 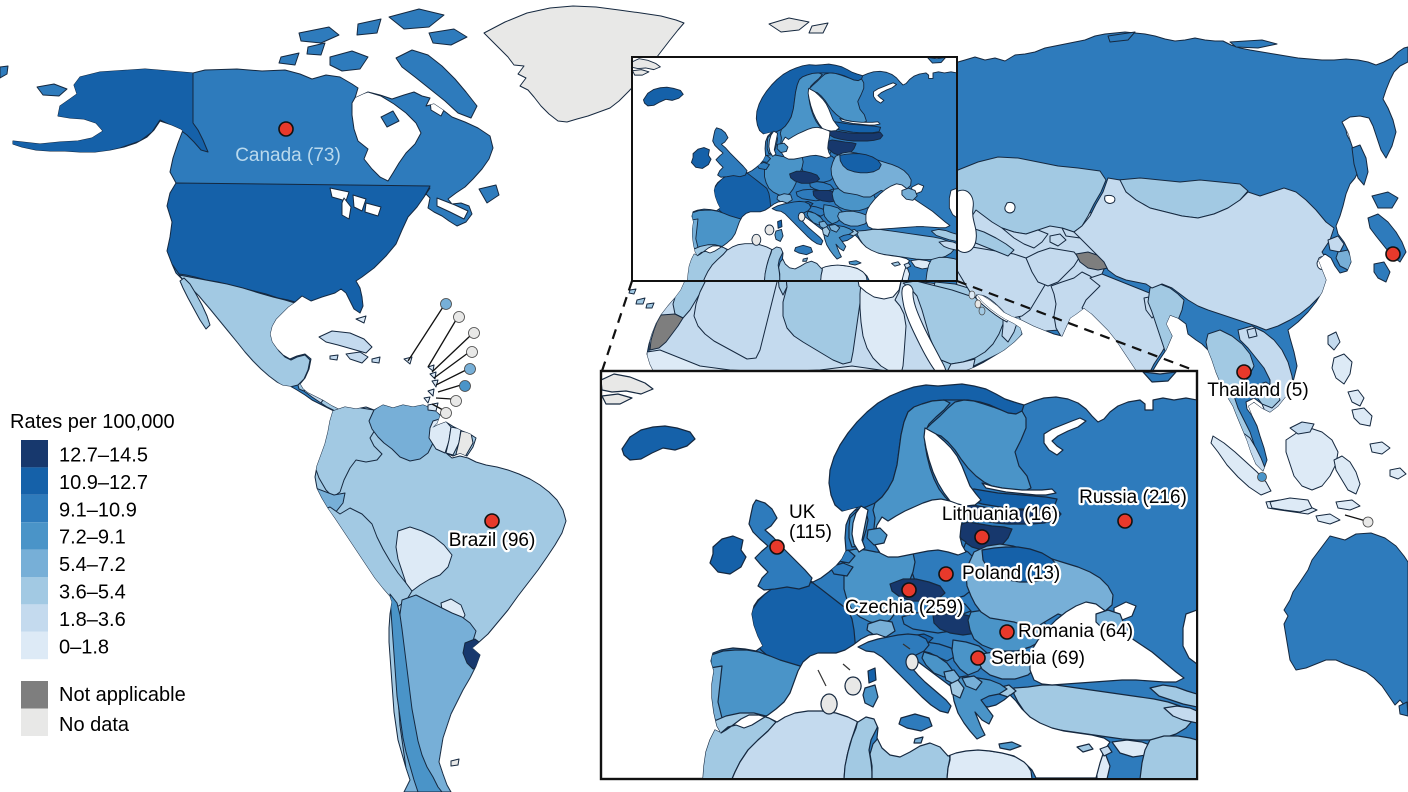 I want to click on svg-text: (115), so click(x=810, y=532).